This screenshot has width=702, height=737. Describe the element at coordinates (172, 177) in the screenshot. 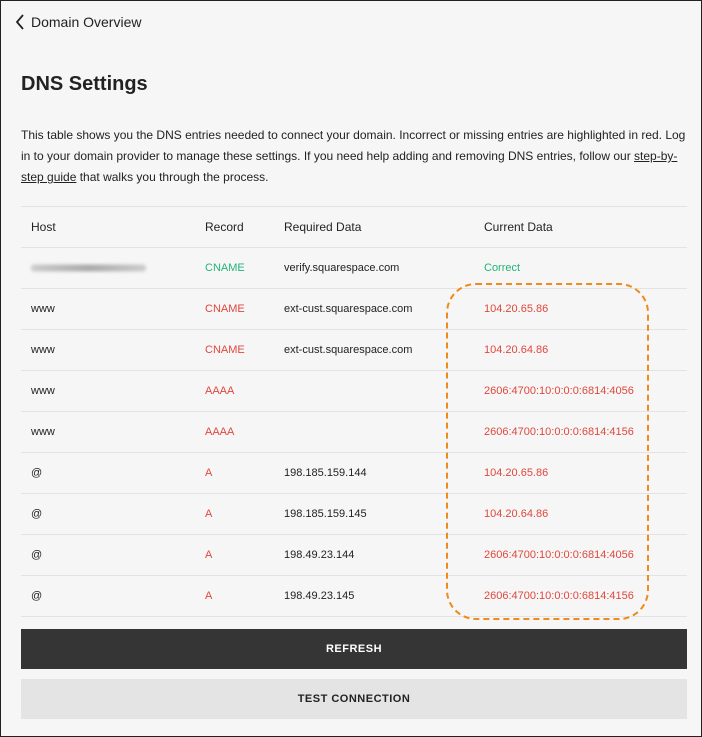

I see `description-text: that walks you through the process.` at that location.